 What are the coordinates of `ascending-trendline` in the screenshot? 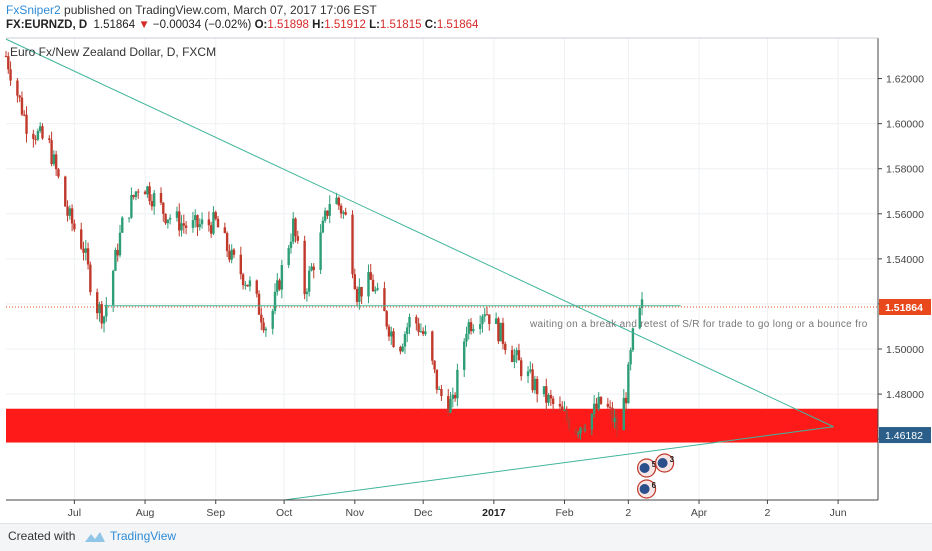 It's located at (559, 463).